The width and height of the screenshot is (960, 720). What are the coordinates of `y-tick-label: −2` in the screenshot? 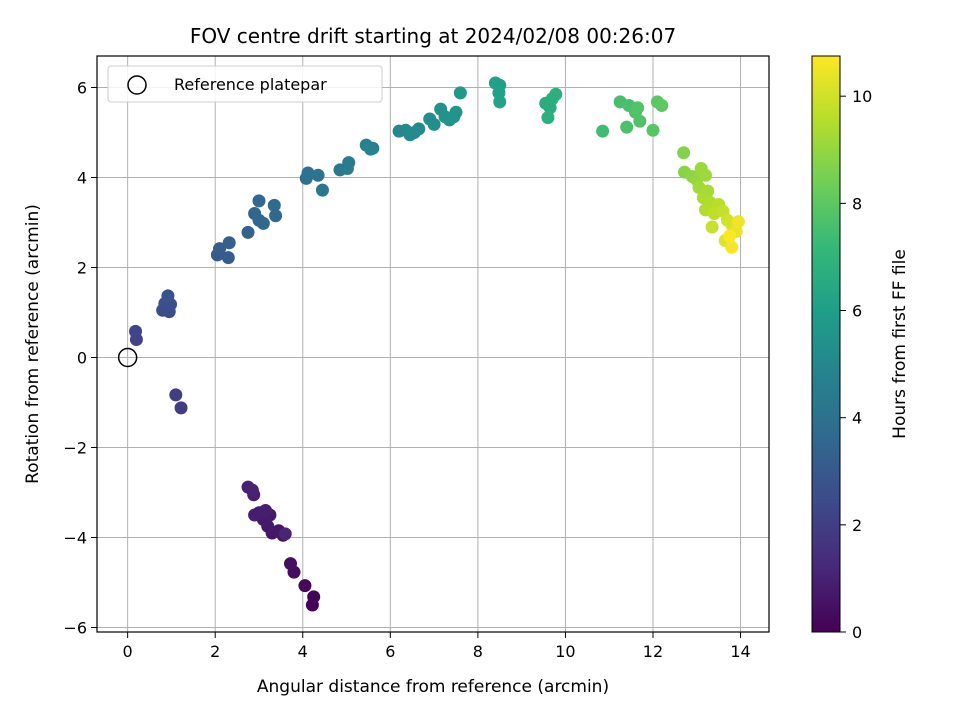 It's located at (75, 448).